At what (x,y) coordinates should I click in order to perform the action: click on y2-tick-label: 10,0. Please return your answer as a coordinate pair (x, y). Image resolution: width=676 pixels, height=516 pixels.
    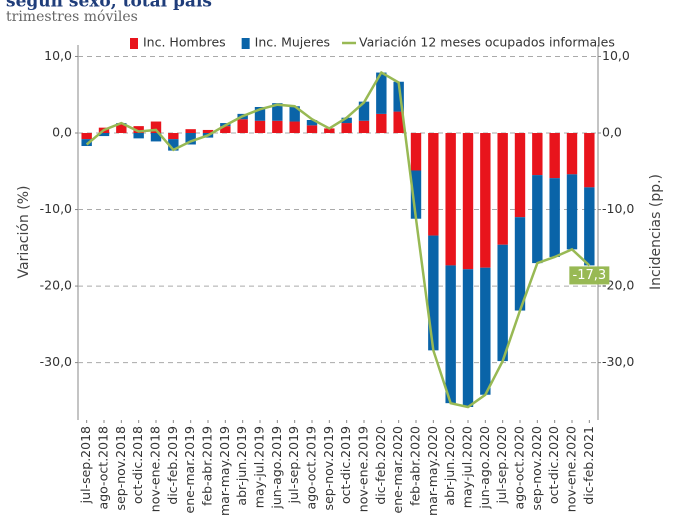
    Looking at the image, I should click on (616, 55).